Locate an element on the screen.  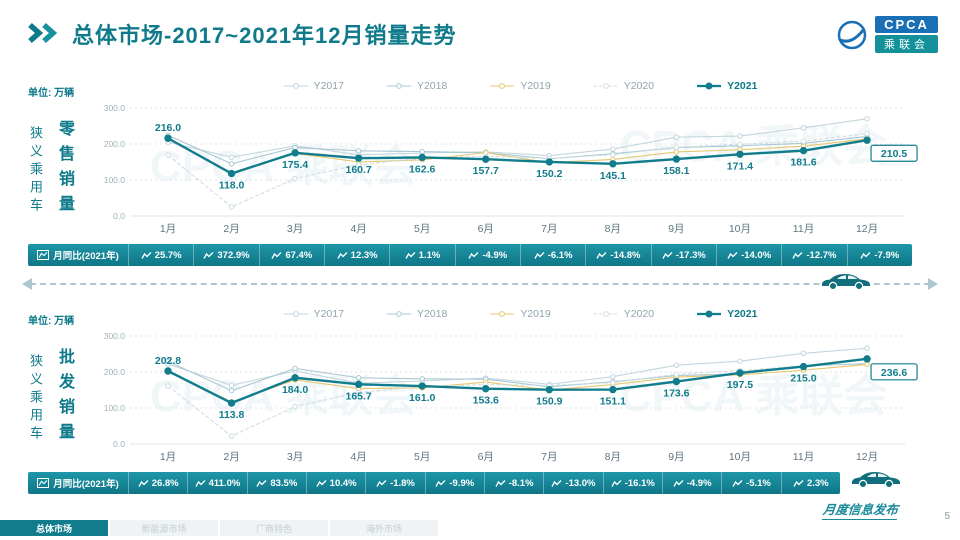
measure-vertical-label: 批发销量 is located at coordinates (64, 398).